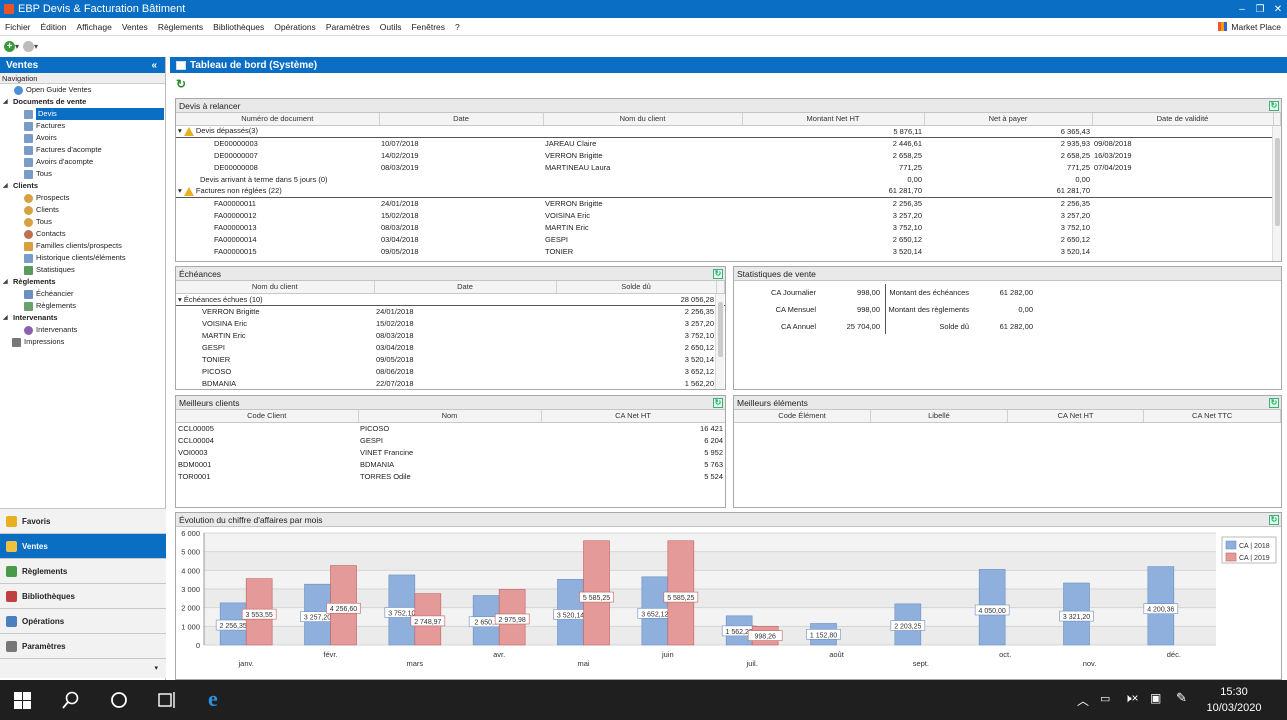  What do you see at coordinates (450, 416) in the screenshot?
I see `column-header: Nom` at bounding box center [450, 416].